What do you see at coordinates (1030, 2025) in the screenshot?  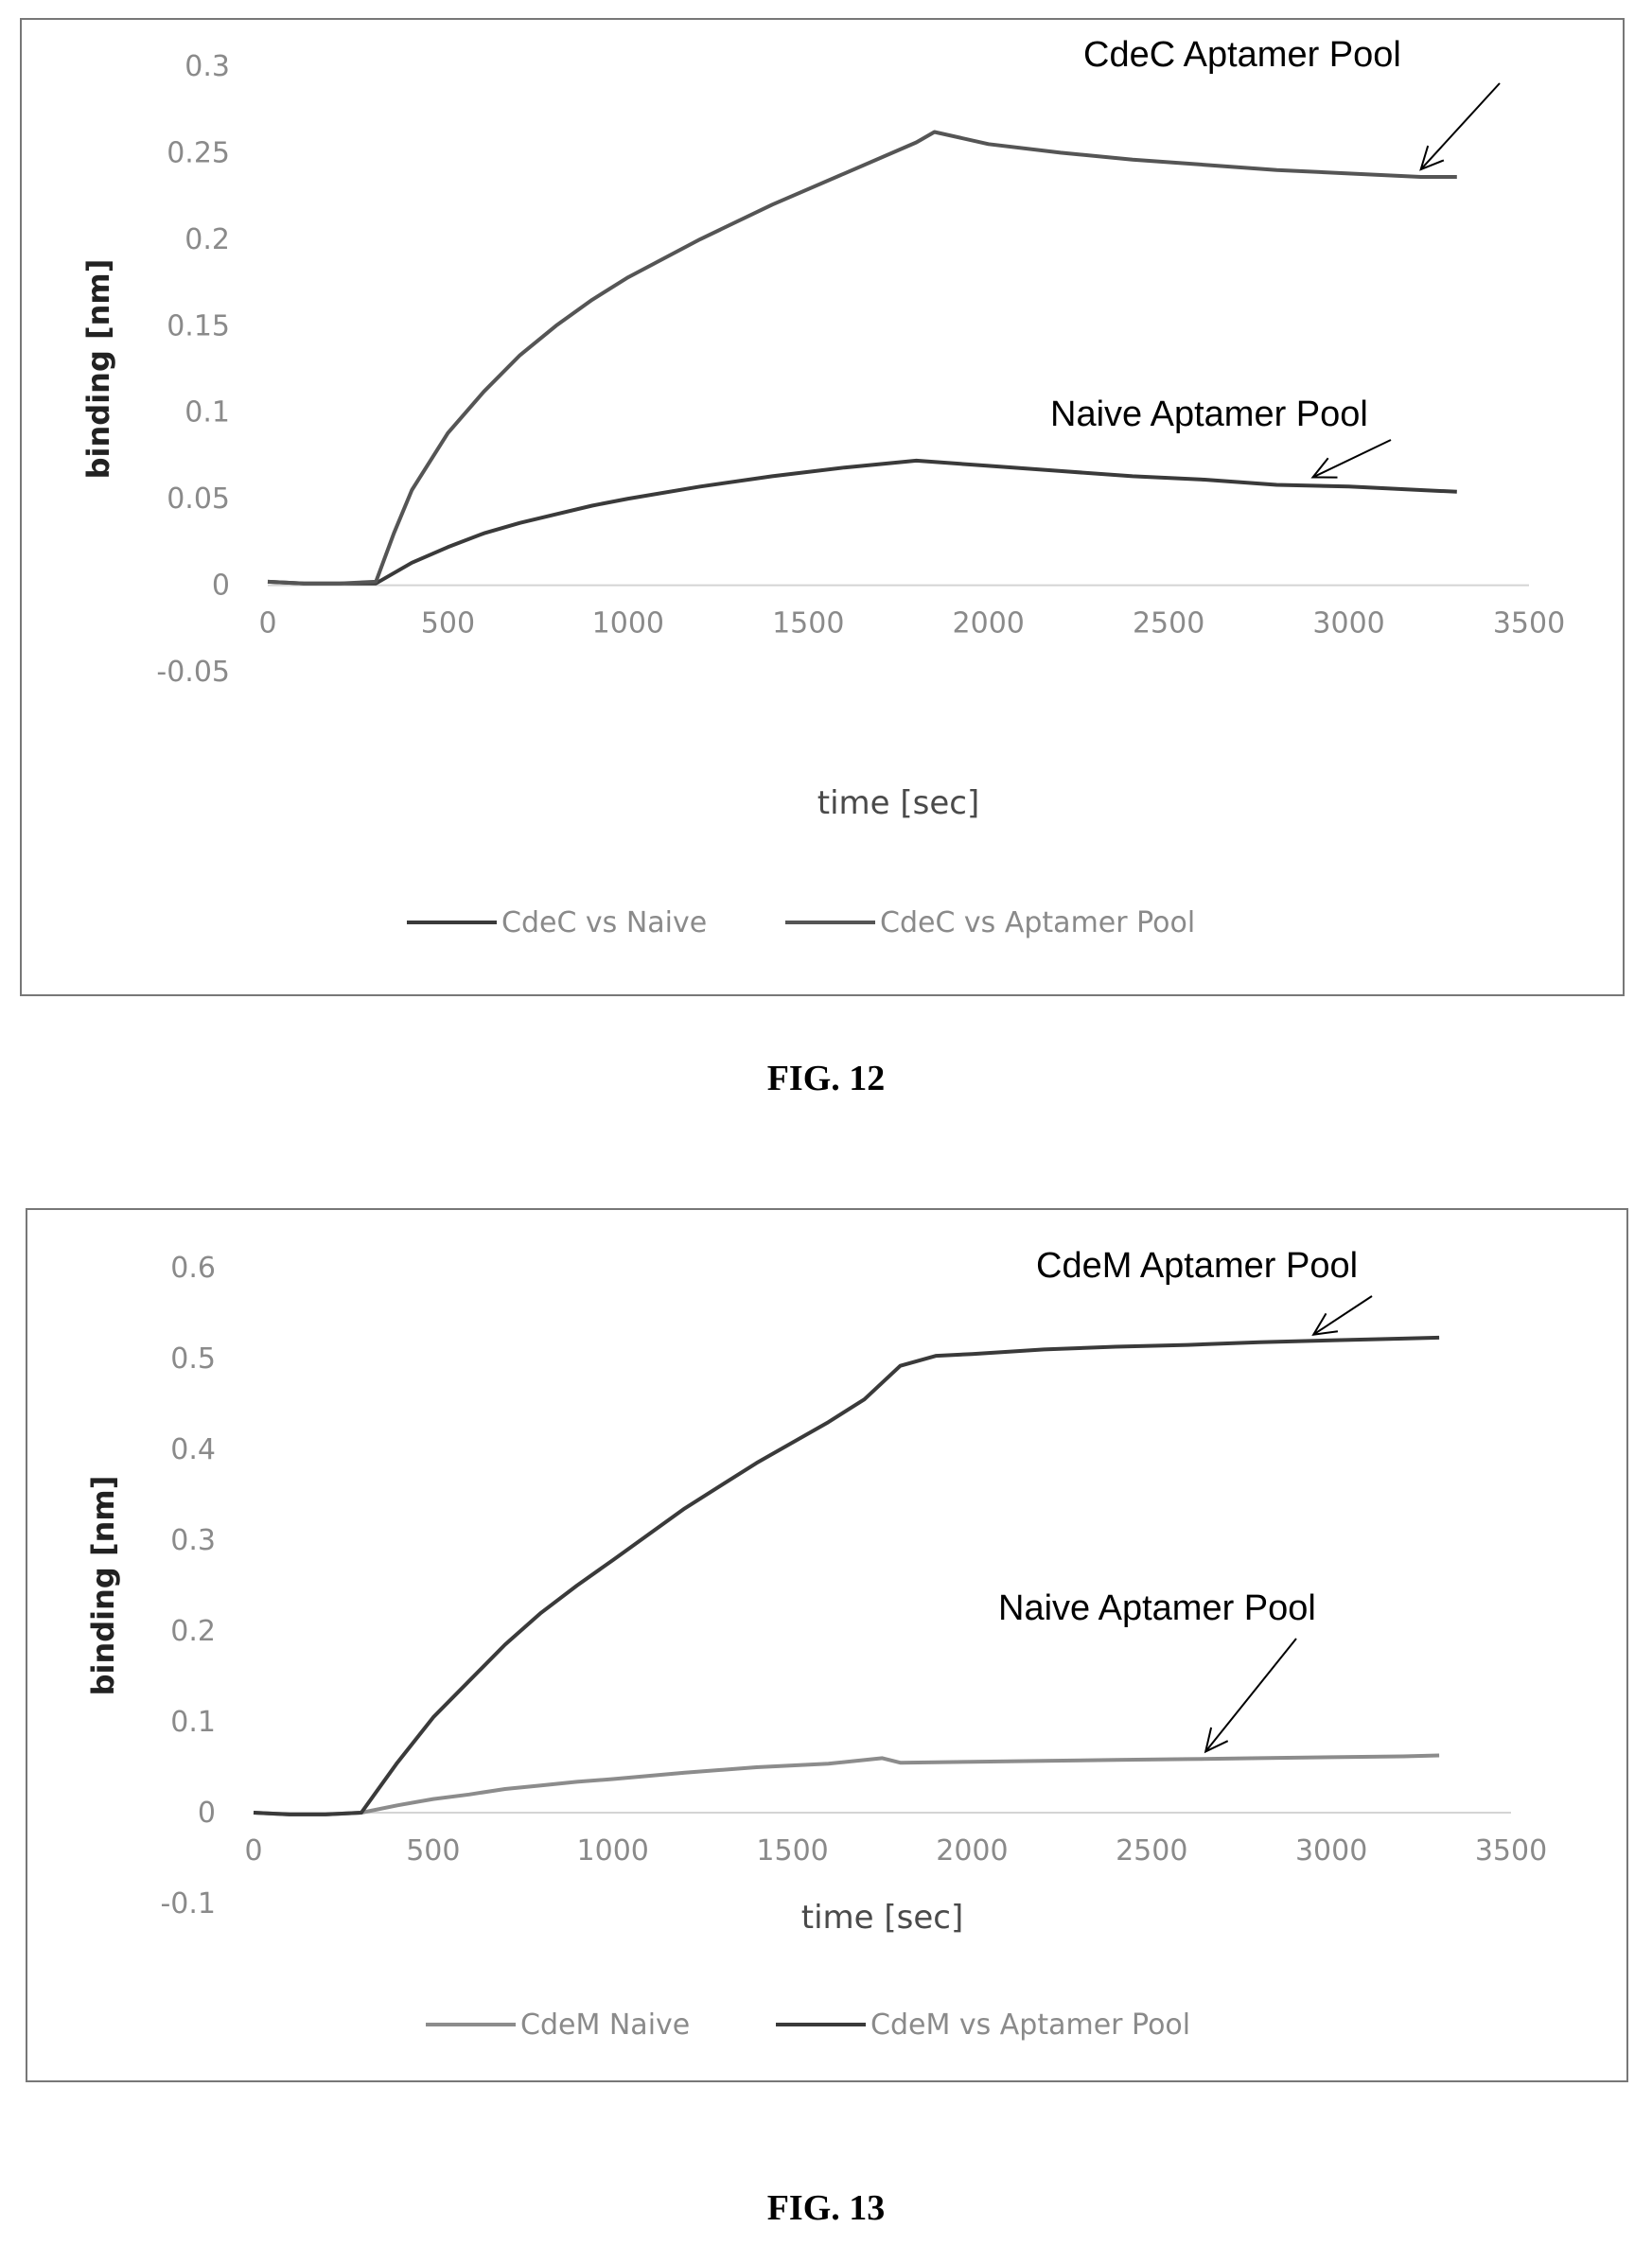 I see `legend-label: CdeM vs Aptamer Pool` at bounding box center [1030, 2025].